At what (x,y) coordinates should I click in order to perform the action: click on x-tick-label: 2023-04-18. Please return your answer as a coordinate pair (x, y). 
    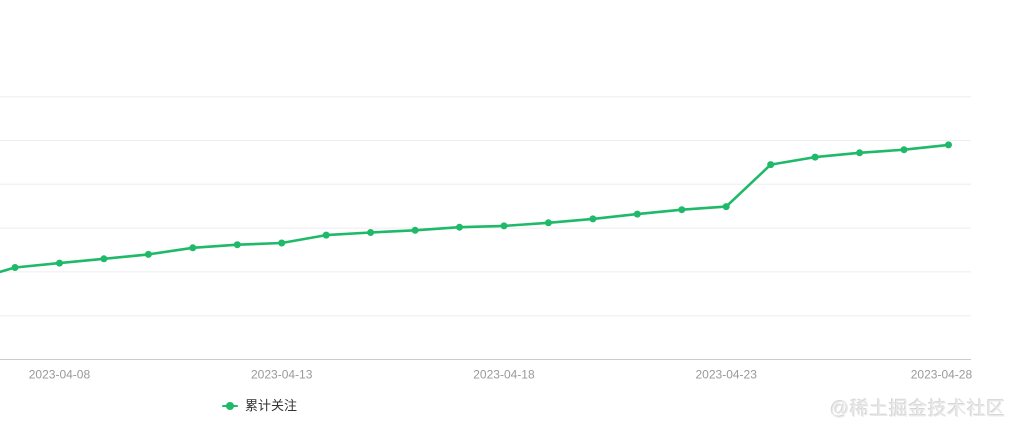
    Looking at the image, I should click on (504, 375).